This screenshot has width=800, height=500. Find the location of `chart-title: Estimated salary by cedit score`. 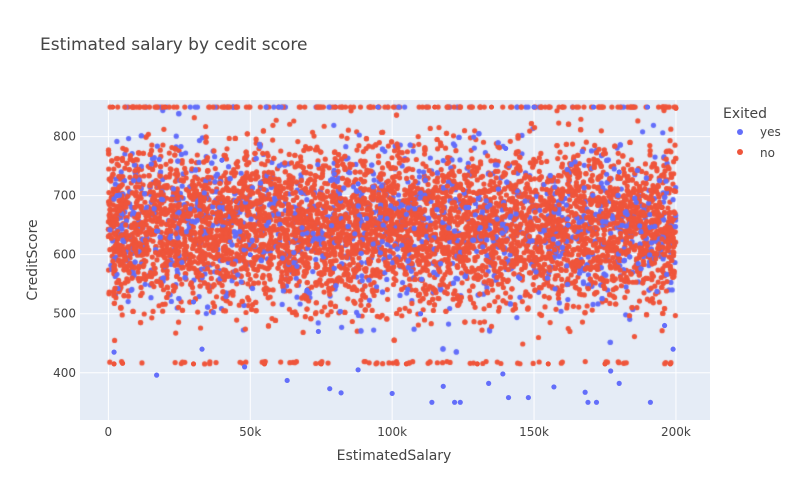

chart-title: Estimated salary by cedit score is located at coordinates (173, 45).